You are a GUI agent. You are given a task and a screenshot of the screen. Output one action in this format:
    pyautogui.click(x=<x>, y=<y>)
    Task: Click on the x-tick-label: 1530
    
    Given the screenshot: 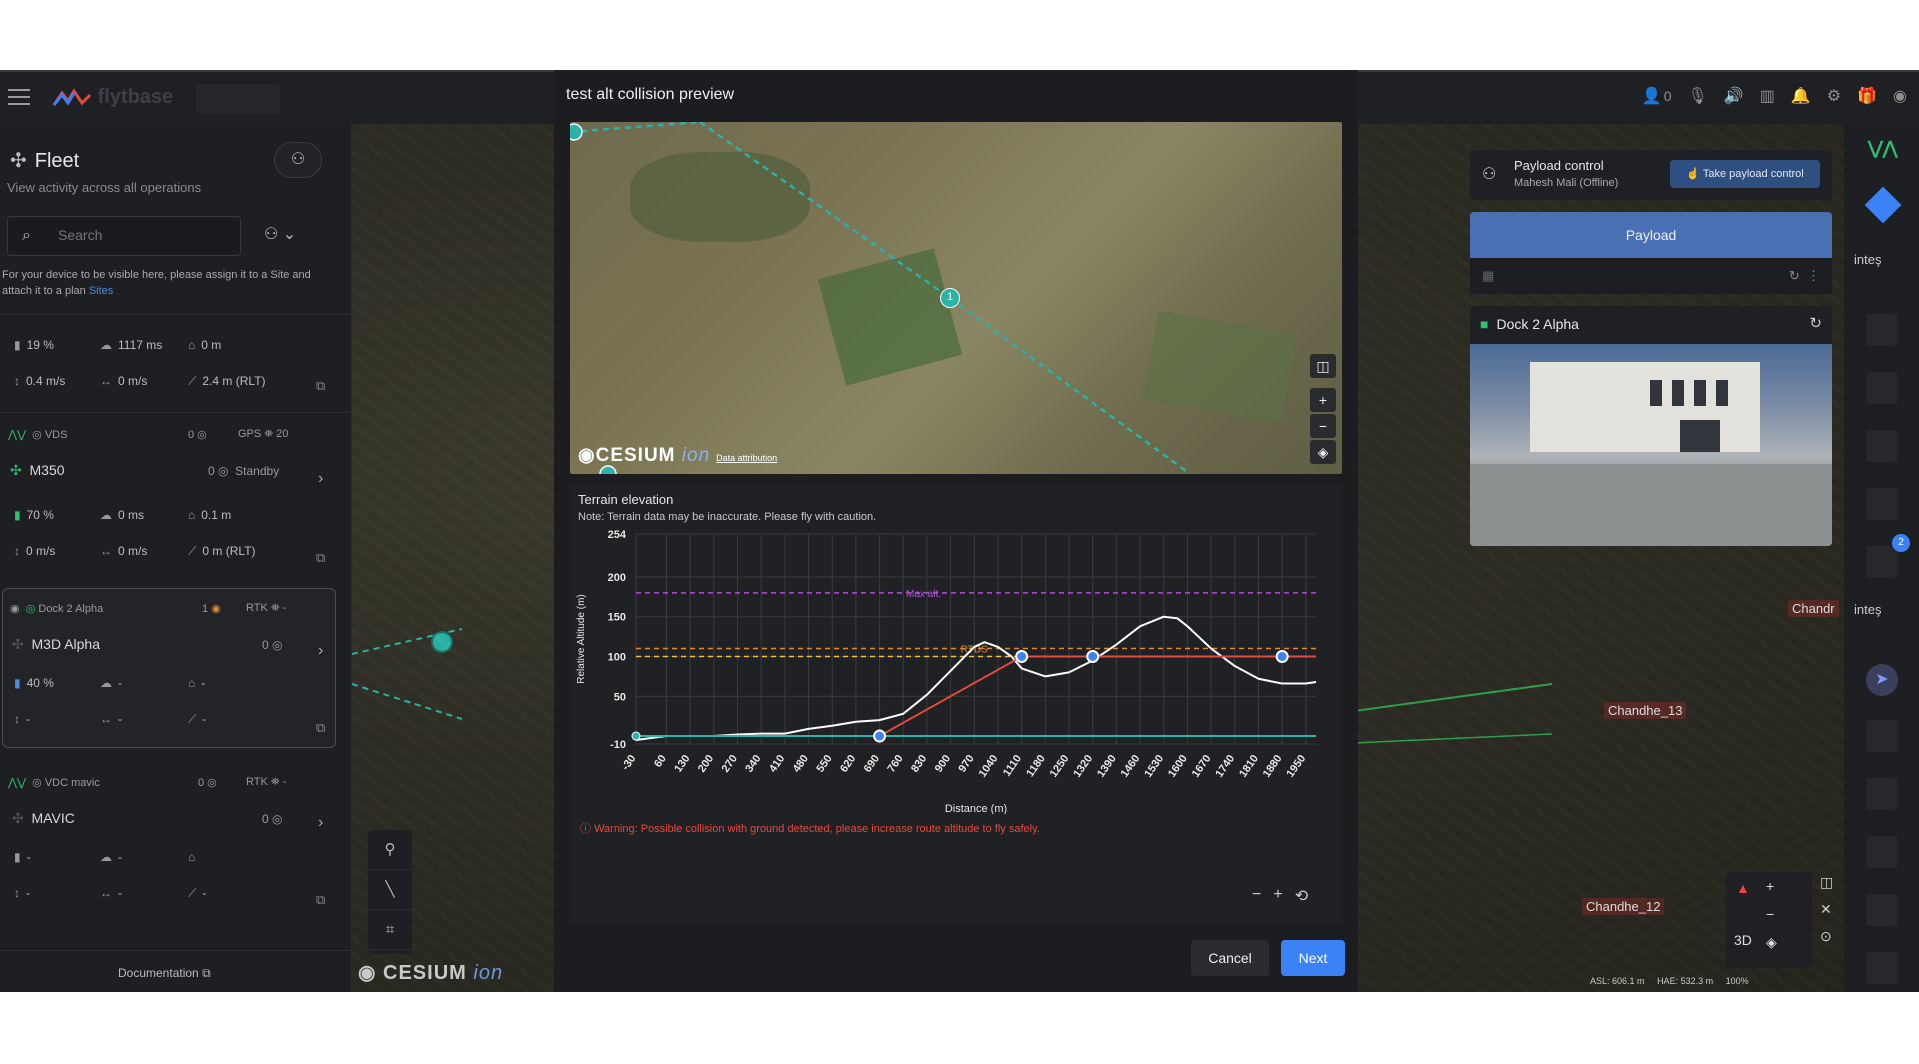 What is the action you would take?
    pyautogui.click(x=1154, y=766)
    